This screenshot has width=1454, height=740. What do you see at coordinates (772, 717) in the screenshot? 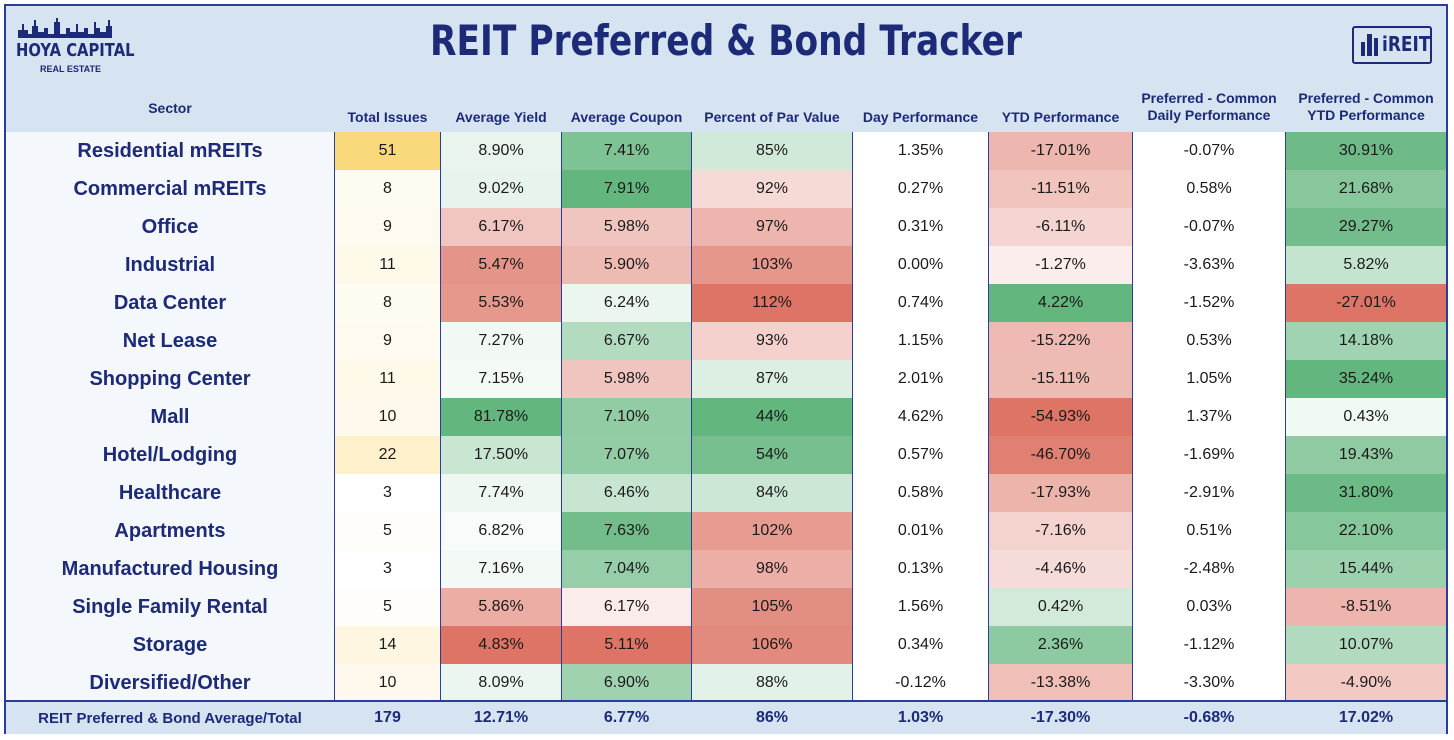
I see `total-par: 86%` at bounding box center [772, 717].